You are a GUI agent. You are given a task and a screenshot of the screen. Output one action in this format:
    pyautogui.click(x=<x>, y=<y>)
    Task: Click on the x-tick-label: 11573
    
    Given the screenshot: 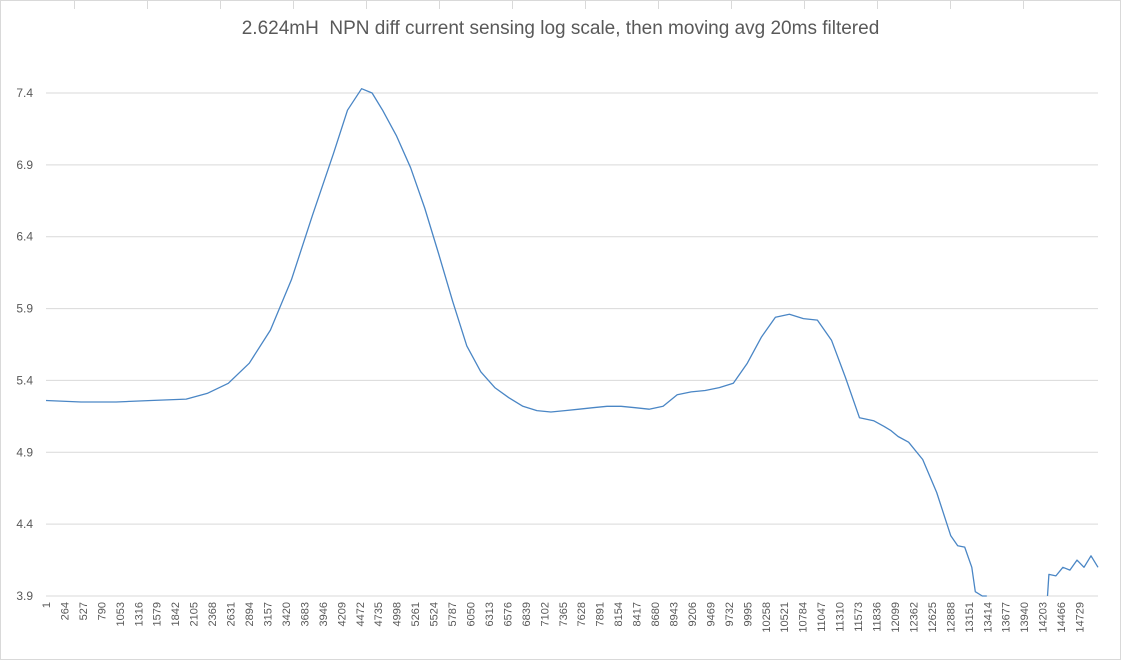 What is the action you would take?
    pyautogui.click(x=859, y=617)
    